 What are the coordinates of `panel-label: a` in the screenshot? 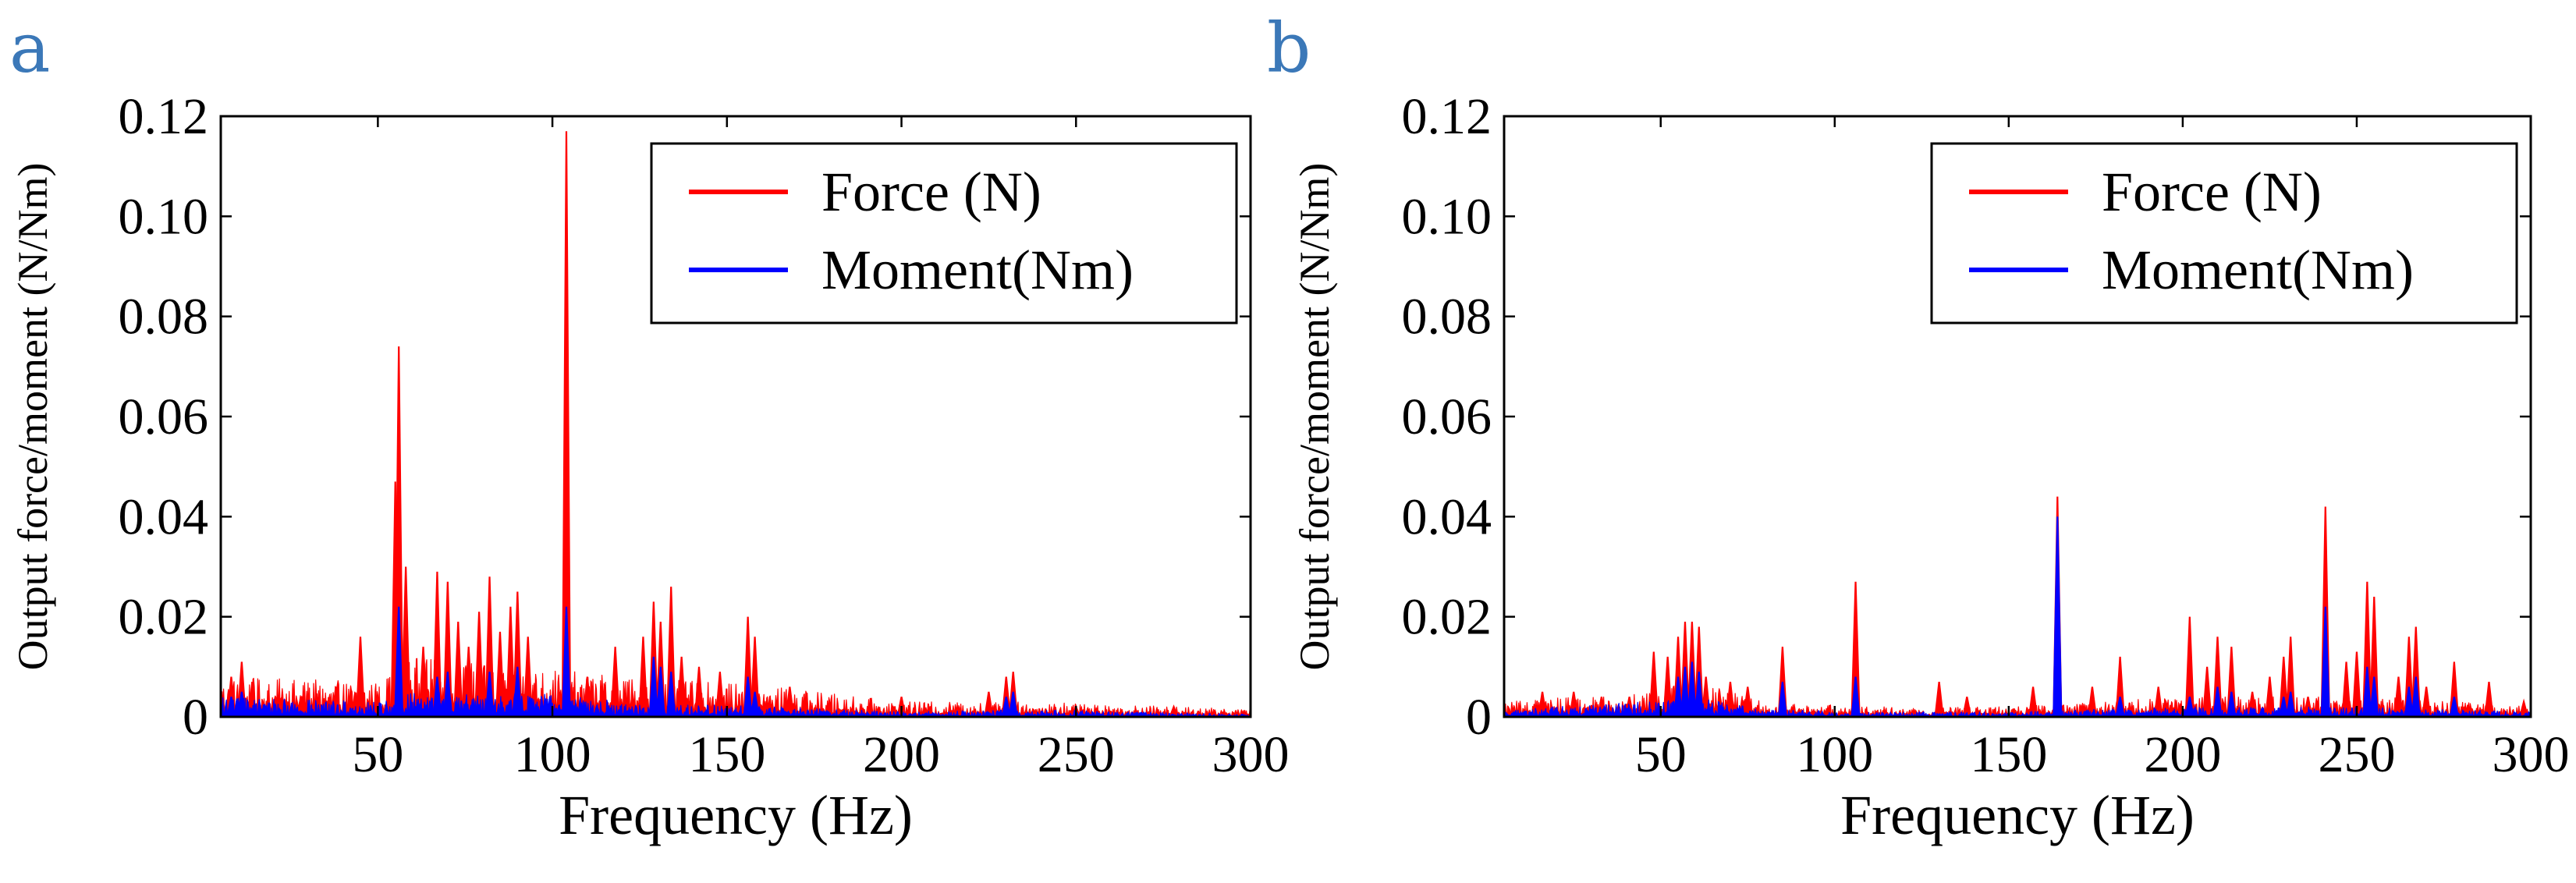 It's located at (29, 48).